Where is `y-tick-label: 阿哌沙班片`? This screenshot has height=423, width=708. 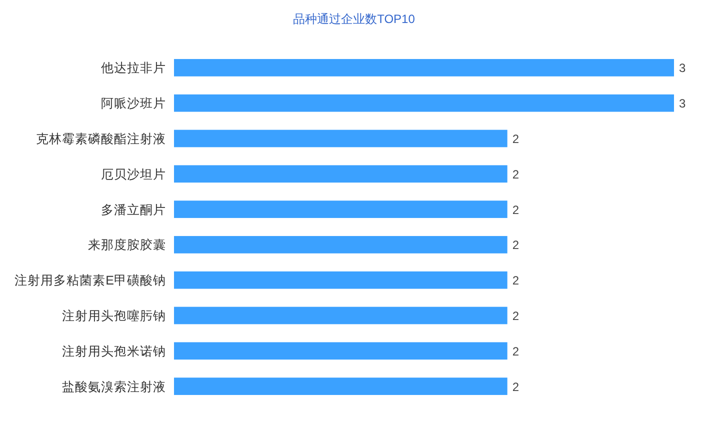 y-tick-label: 阿哌沙班片 is located at coordinates (133, 103).